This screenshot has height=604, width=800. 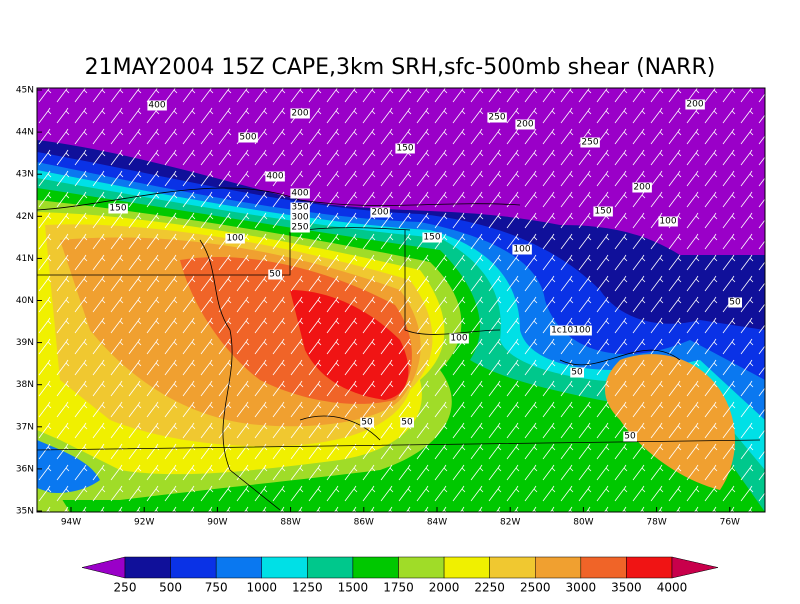 I want to click on lat-label: 43N, so click(x=25, y=175).